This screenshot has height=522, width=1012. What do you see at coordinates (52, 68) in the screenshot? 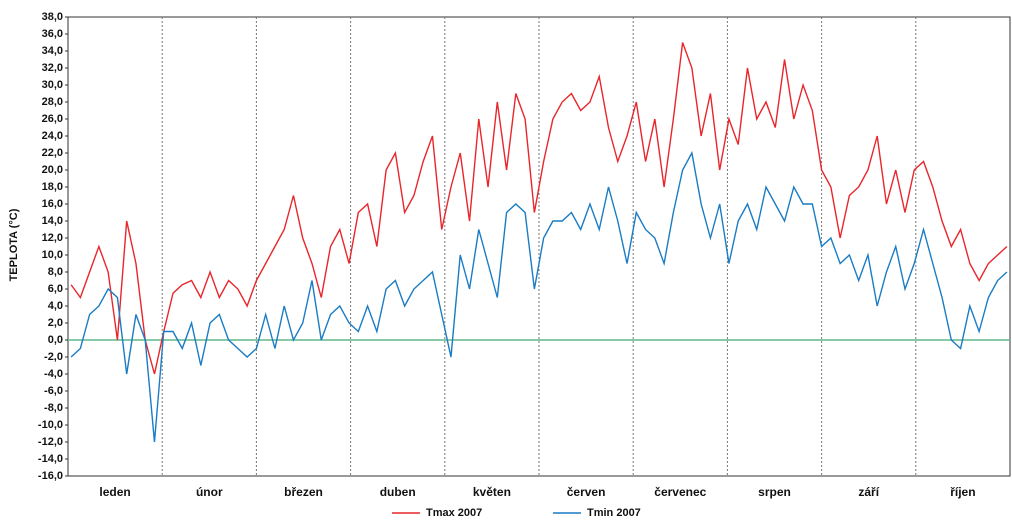
I see `y-tick-label: 32,0` at bounding box center [52, 68].